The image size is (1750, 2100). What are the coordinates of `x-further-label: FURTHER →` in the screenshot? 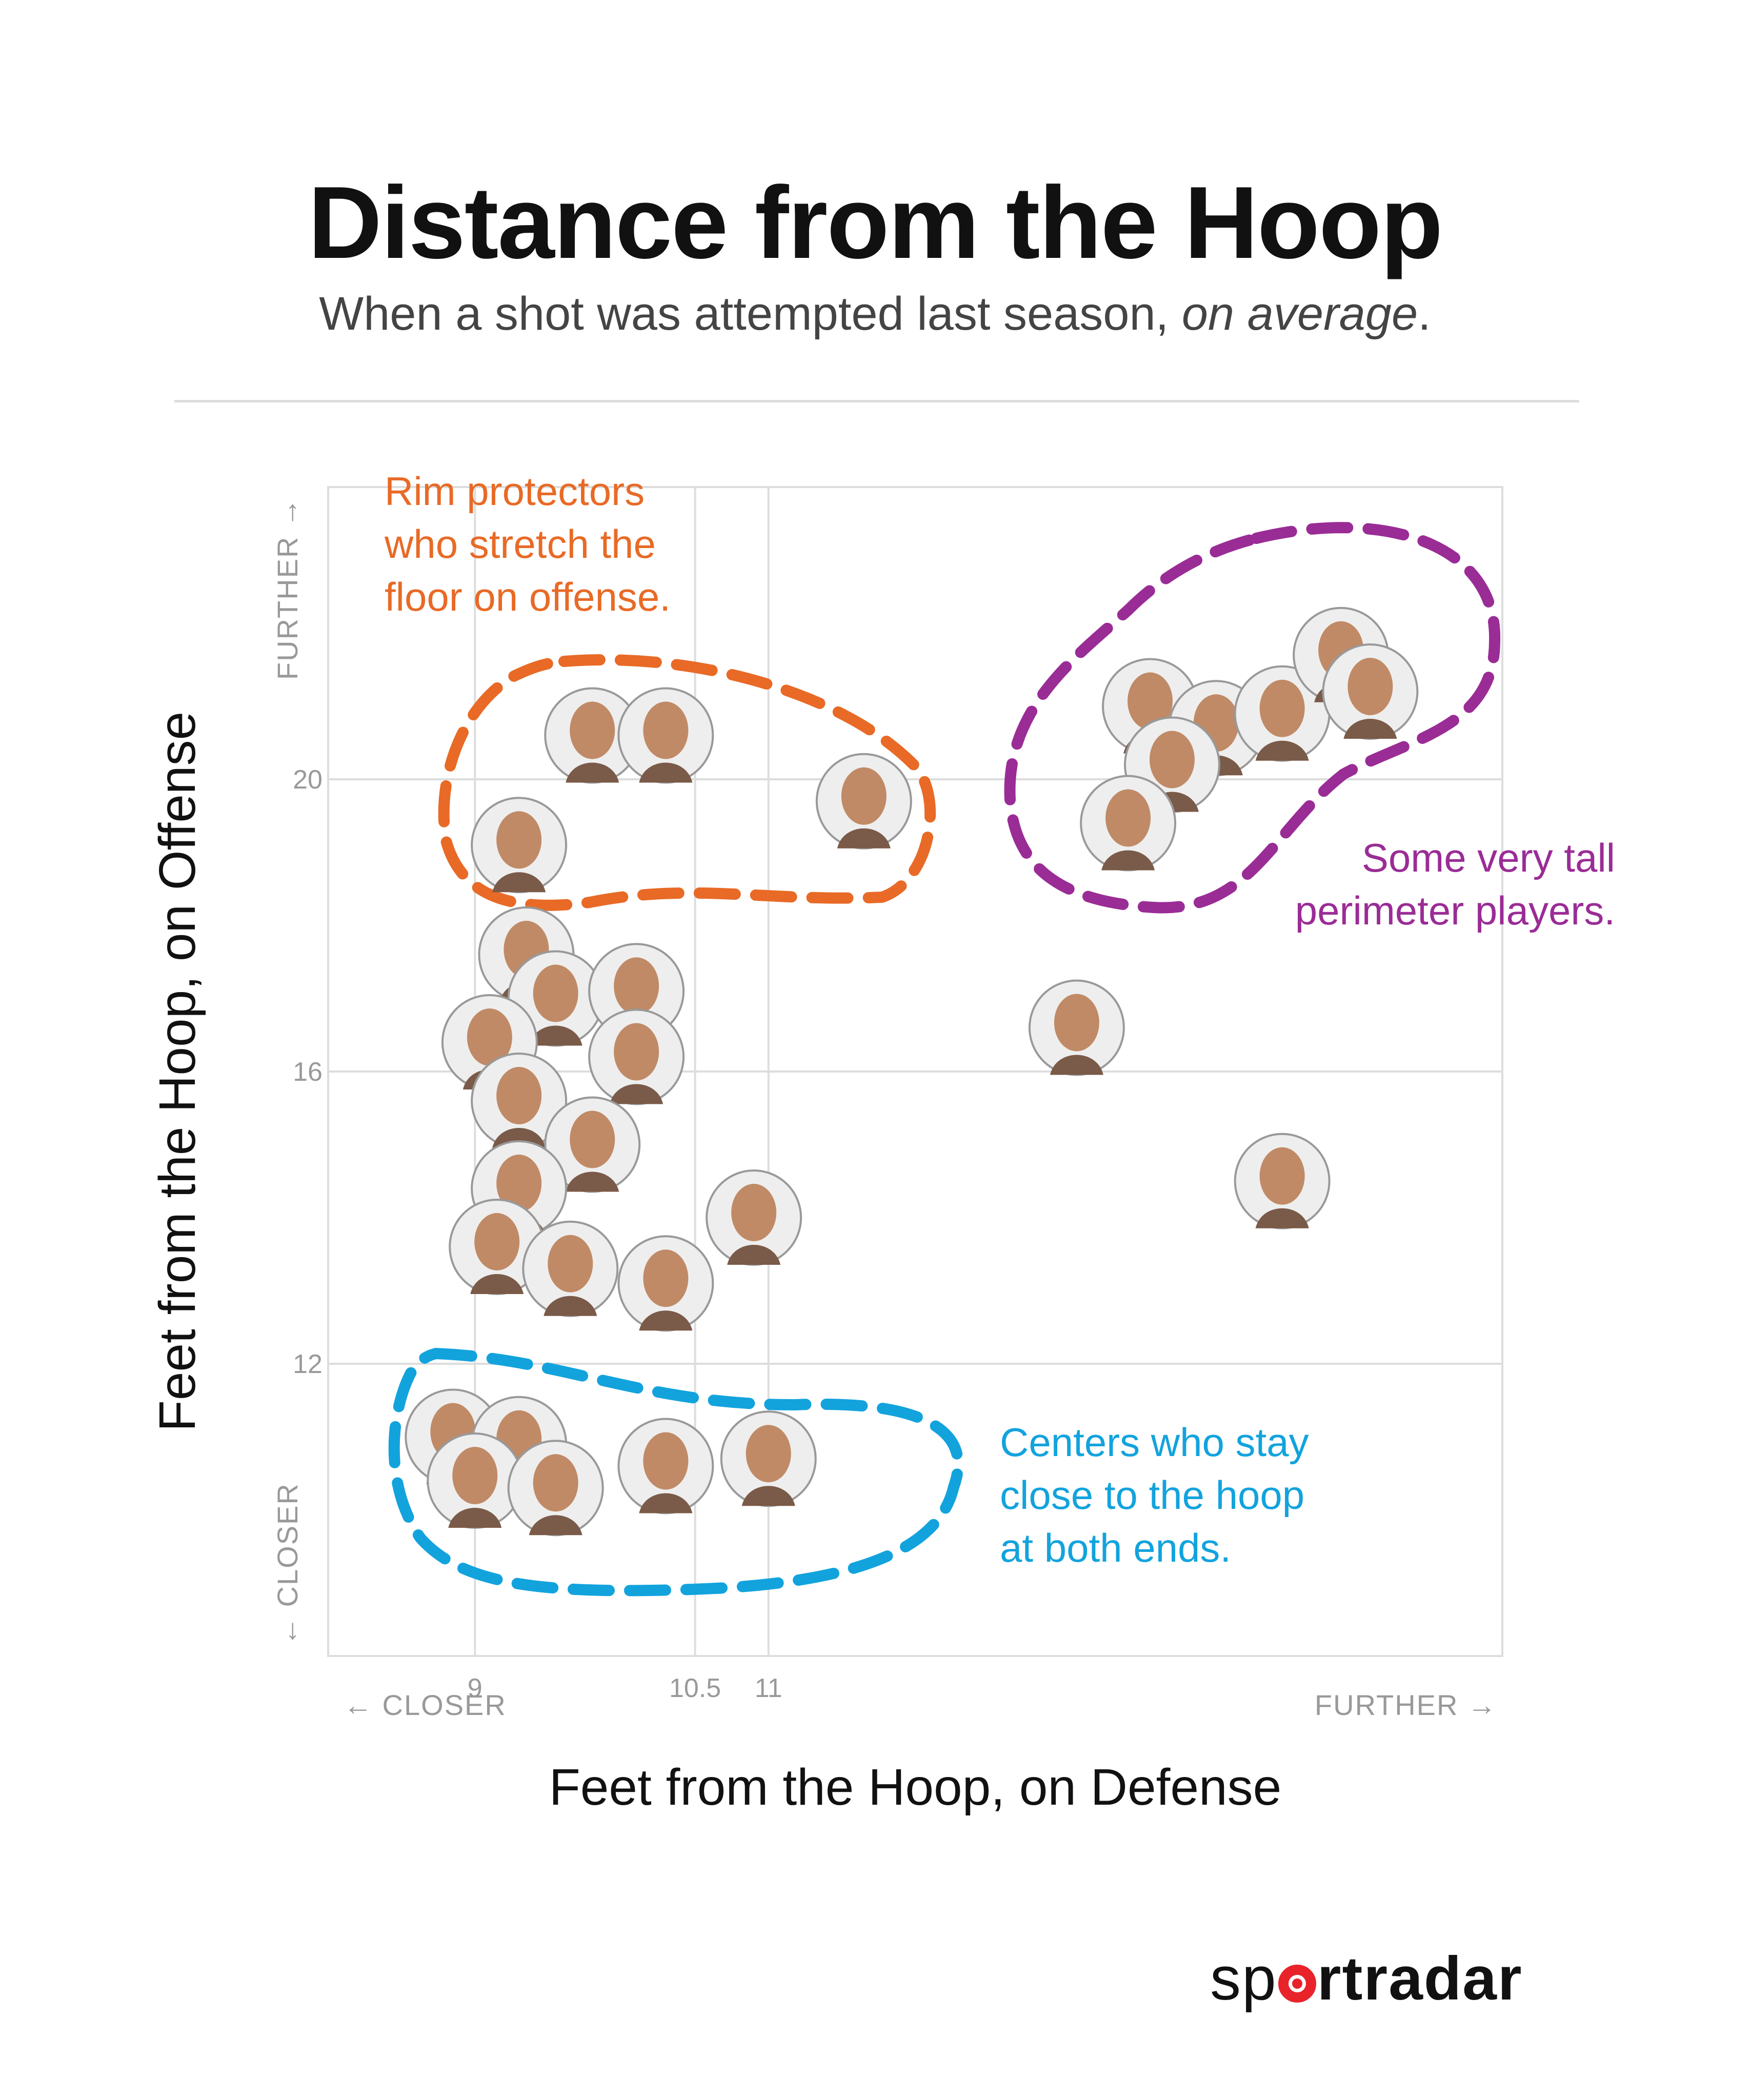 It's located at (1406, 1705).